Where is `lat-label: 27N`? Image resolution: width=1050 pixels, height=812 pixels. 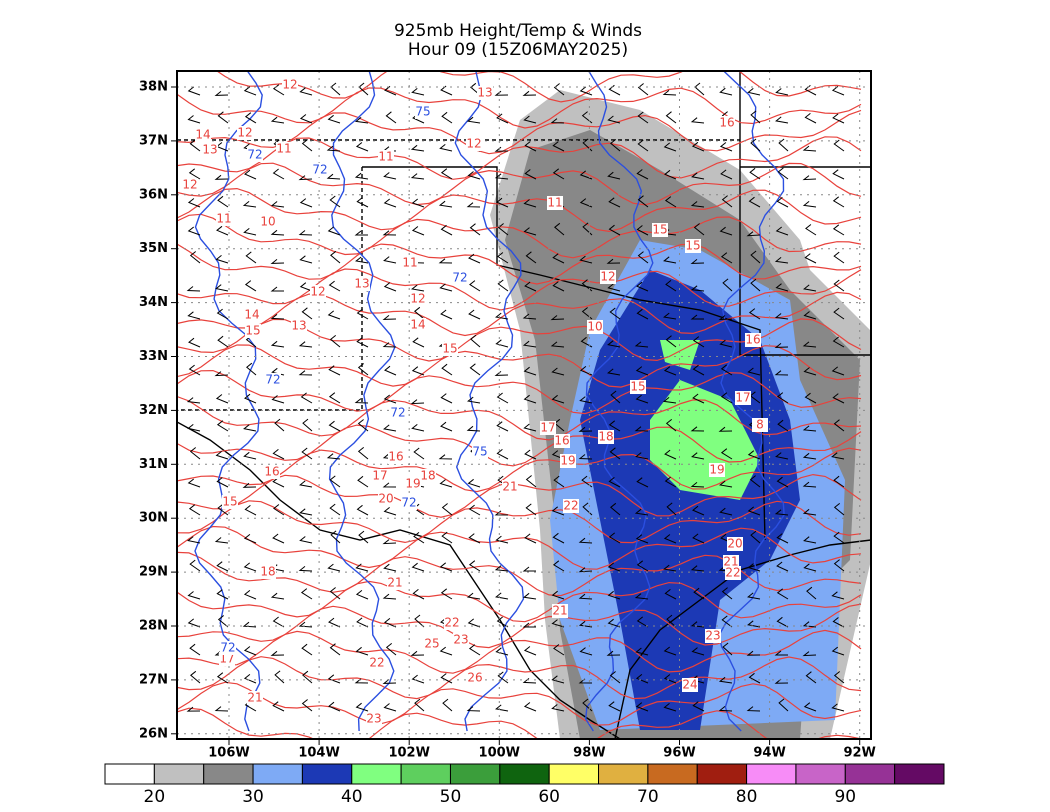
lat-label: 27N is located at coordinates (153, 679).